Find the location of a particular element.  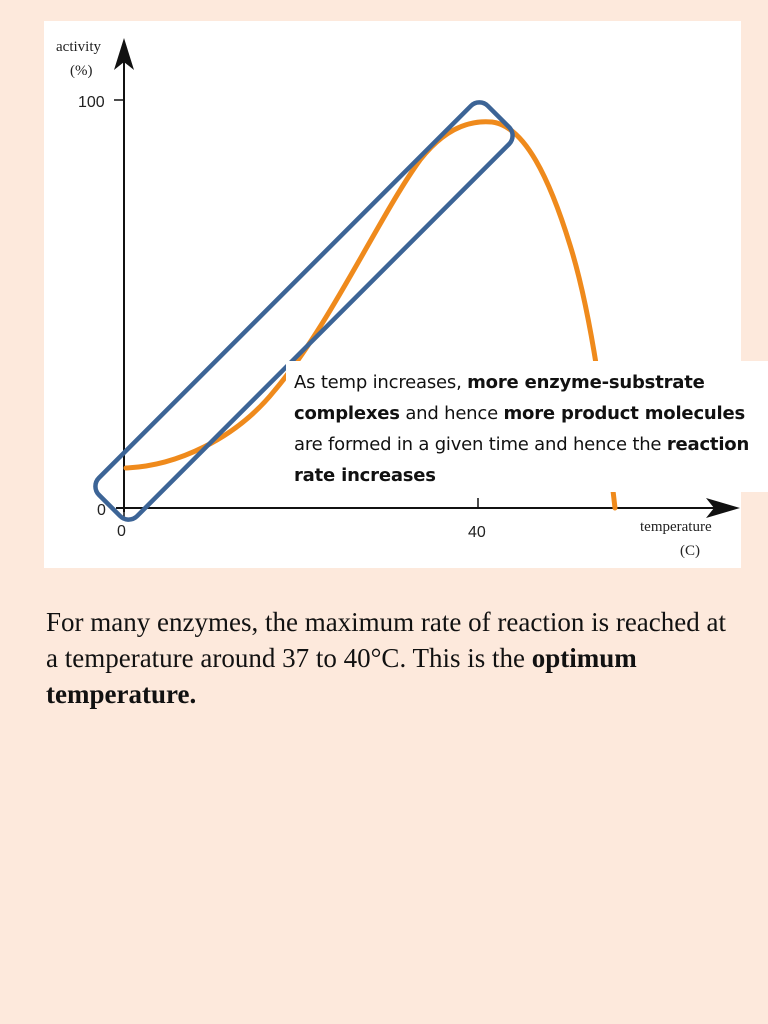

optimum-temperature-term: optimum temperature. is located at coordinates (341, 676).